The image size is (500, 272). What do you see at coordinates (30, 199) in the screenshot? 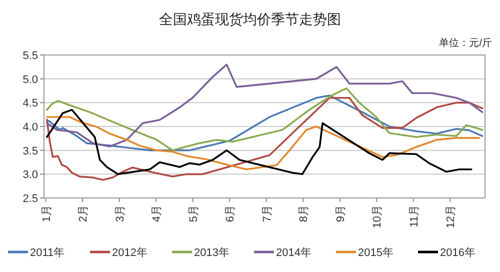
I see `y-tick-label: 2.5` at bounding box center [30, 199].